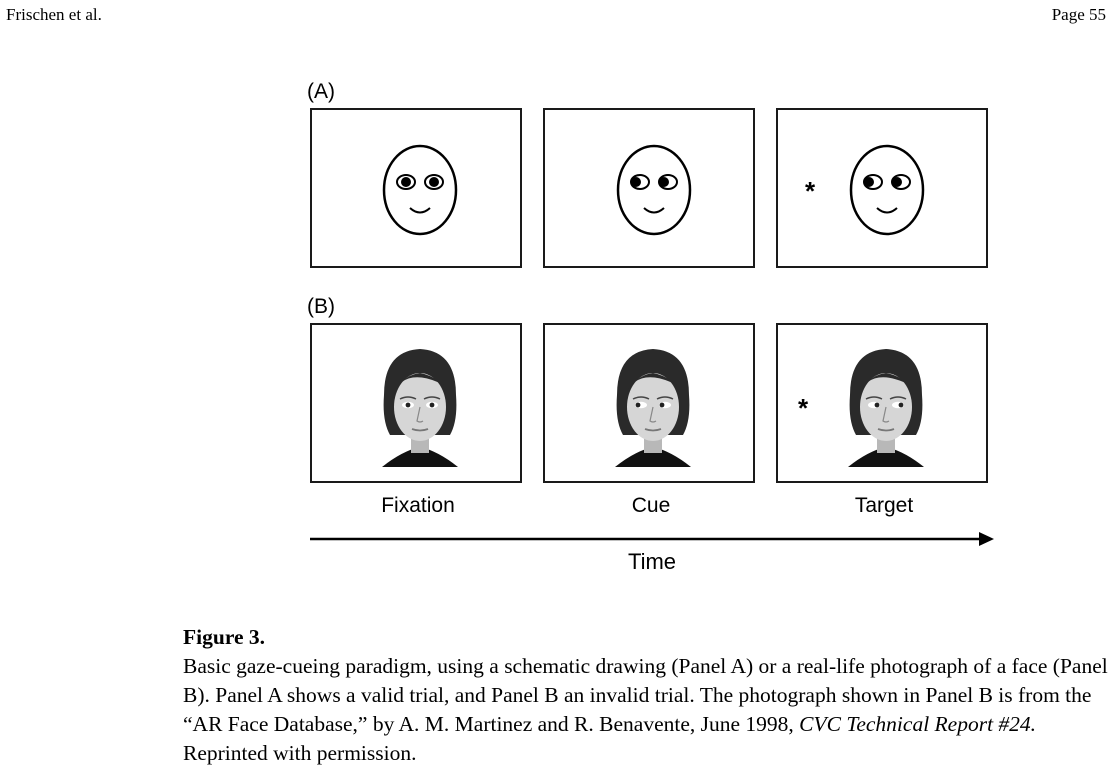  Describe the element at coordinates (654, 190) in the screenshot. I see `schematic-face-gaze-left` at that location.